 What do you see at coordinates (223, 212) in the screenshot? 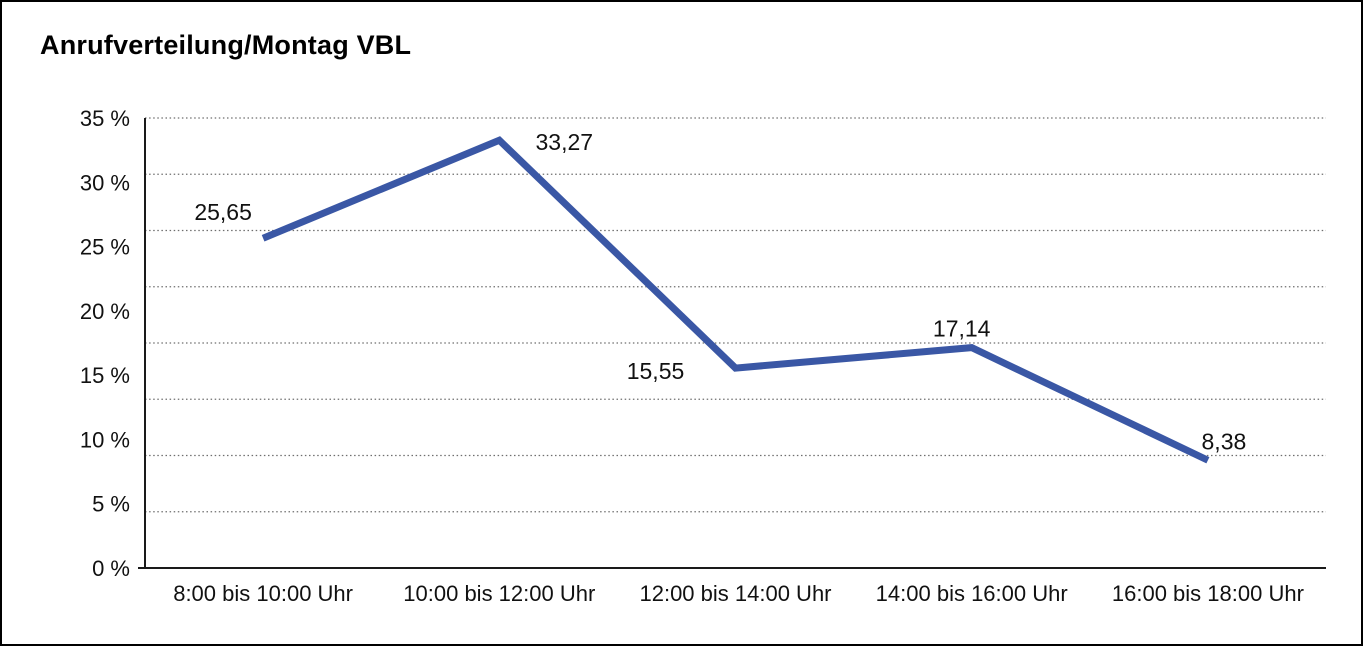
I see `data-label: 25,65` at bounding box center [223, 212].